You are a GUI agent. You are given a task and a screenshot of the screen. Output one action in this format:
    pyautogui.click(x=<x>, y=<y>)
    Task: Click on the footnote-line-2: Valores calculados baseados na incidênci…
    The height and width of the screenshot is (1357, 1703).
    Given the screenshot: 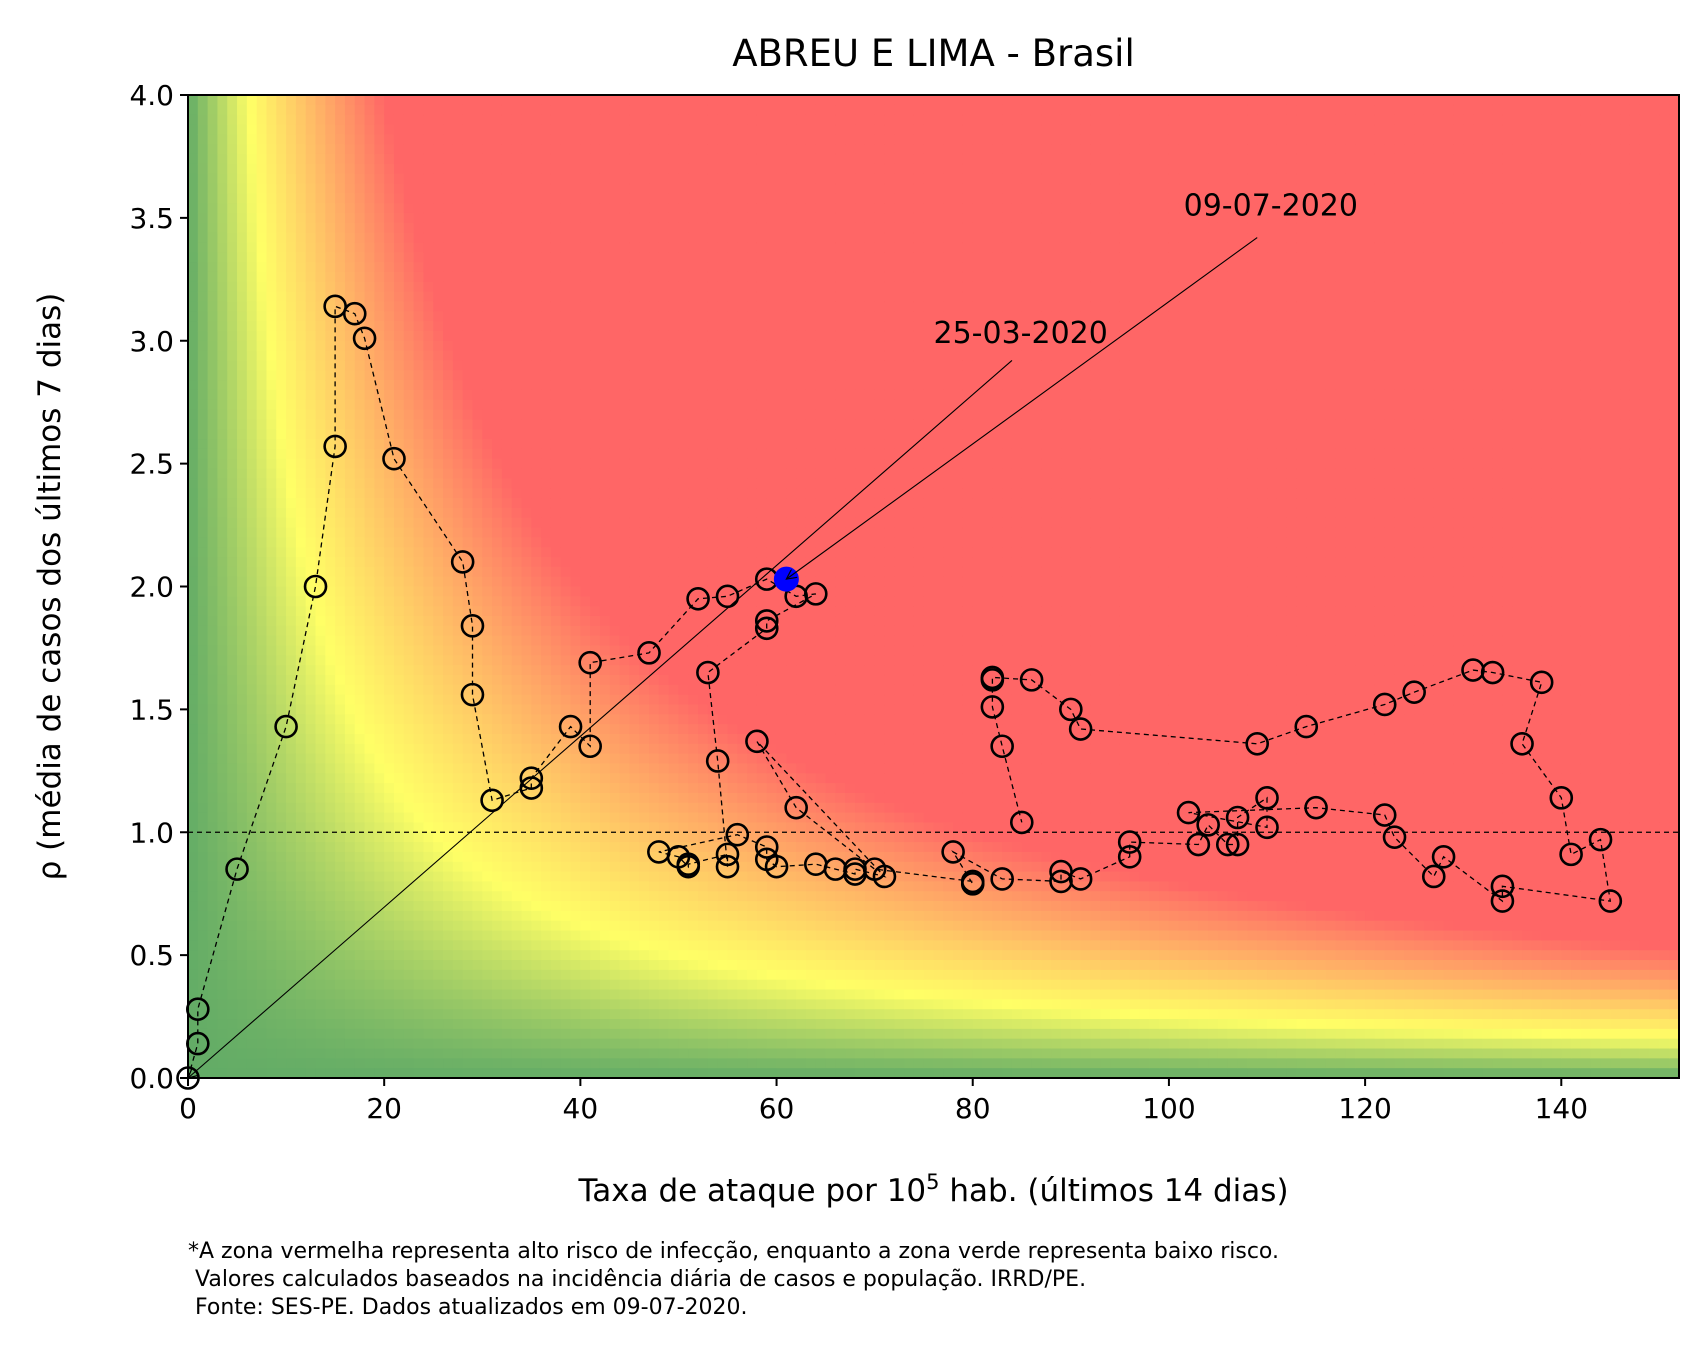 What is the action you would take?
    pyautogui.click(x=637, y=1279)
    